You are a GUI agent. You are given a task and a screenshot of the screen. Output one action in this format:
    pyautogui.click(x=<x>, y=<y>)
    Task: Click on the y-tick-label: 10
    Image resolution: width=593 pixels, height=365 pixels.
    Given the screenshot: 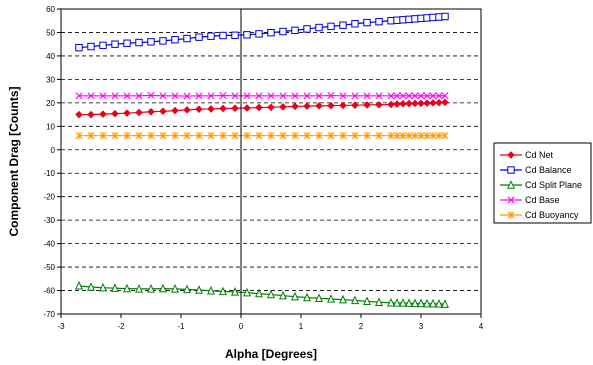 What is the action you would take?
    pyautogui.click(x=50, y=126)
    